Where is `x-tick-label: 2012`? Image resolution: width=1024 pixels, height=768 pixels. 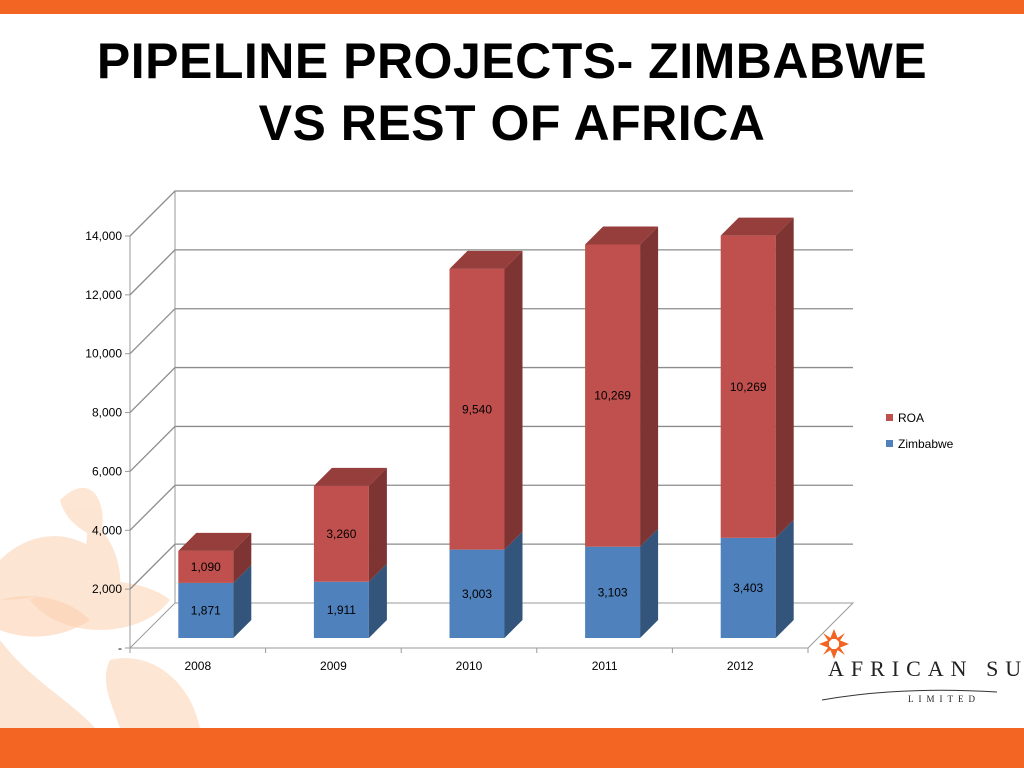
x-tick-label: 2012 is located at coordinates (740, 666).